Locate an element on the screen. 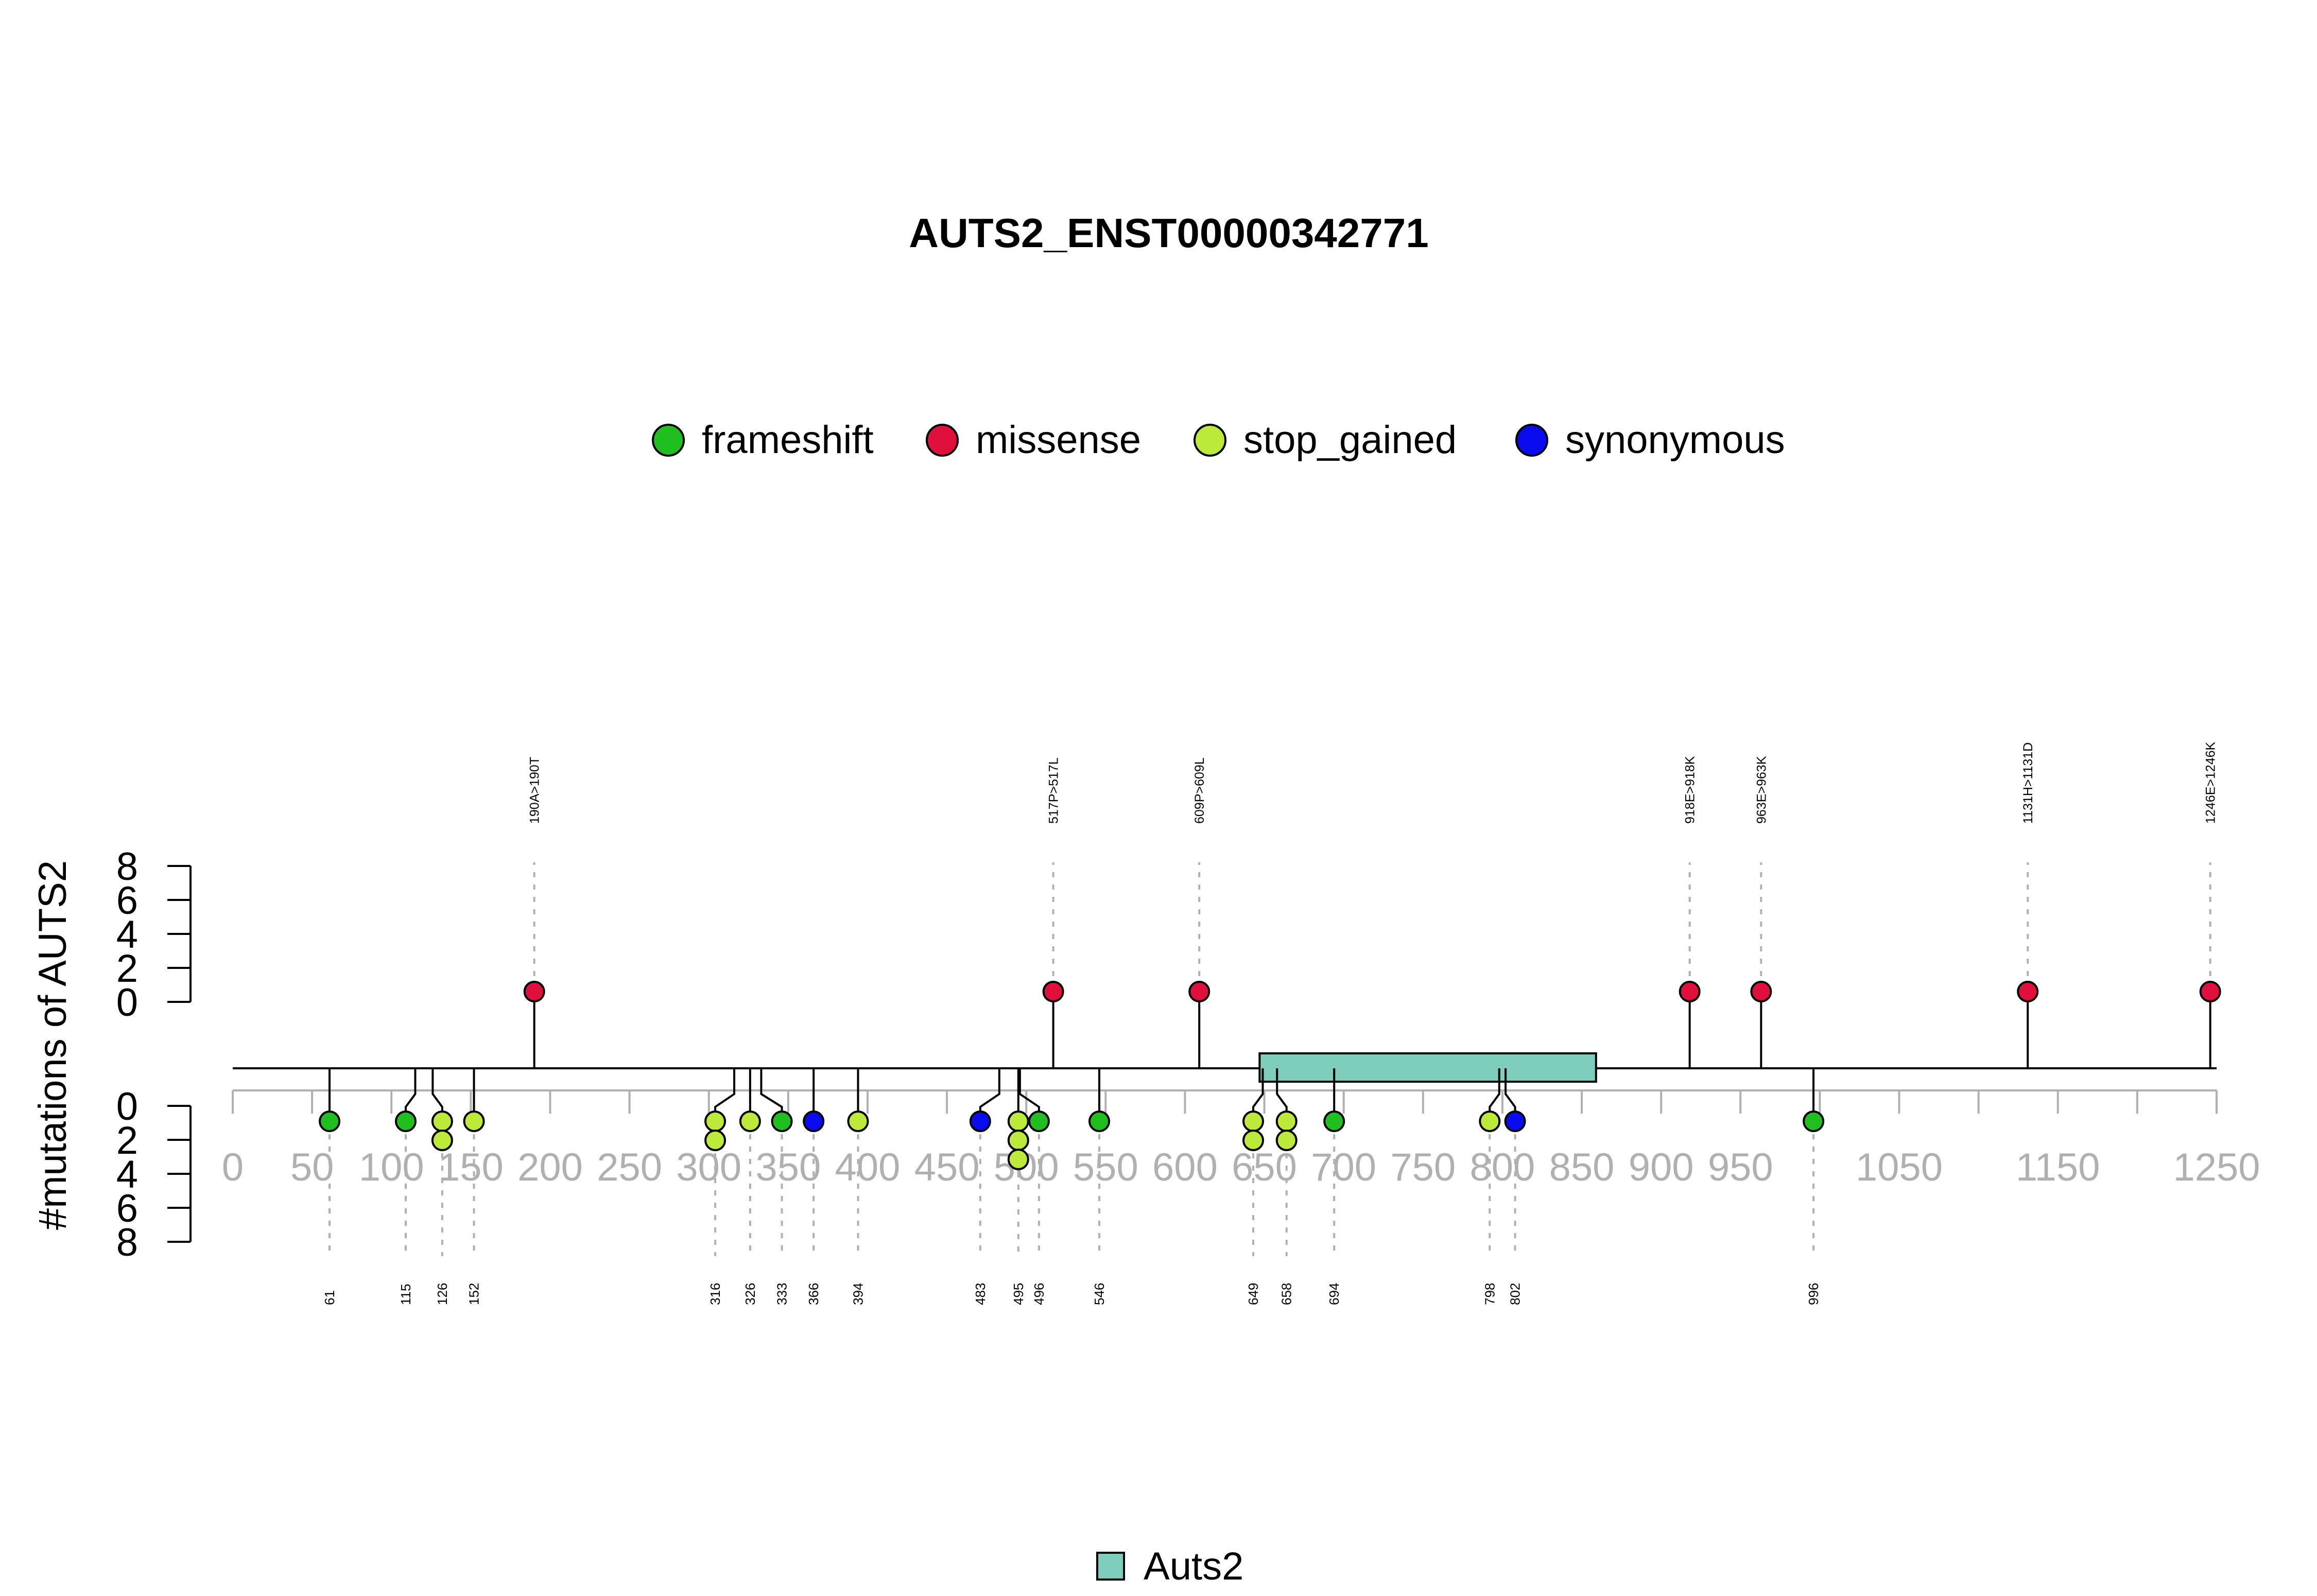 The width and height of the screenshot is (2317, 1596). legend-marker-synonymous is located at coordinates (1531, 441).